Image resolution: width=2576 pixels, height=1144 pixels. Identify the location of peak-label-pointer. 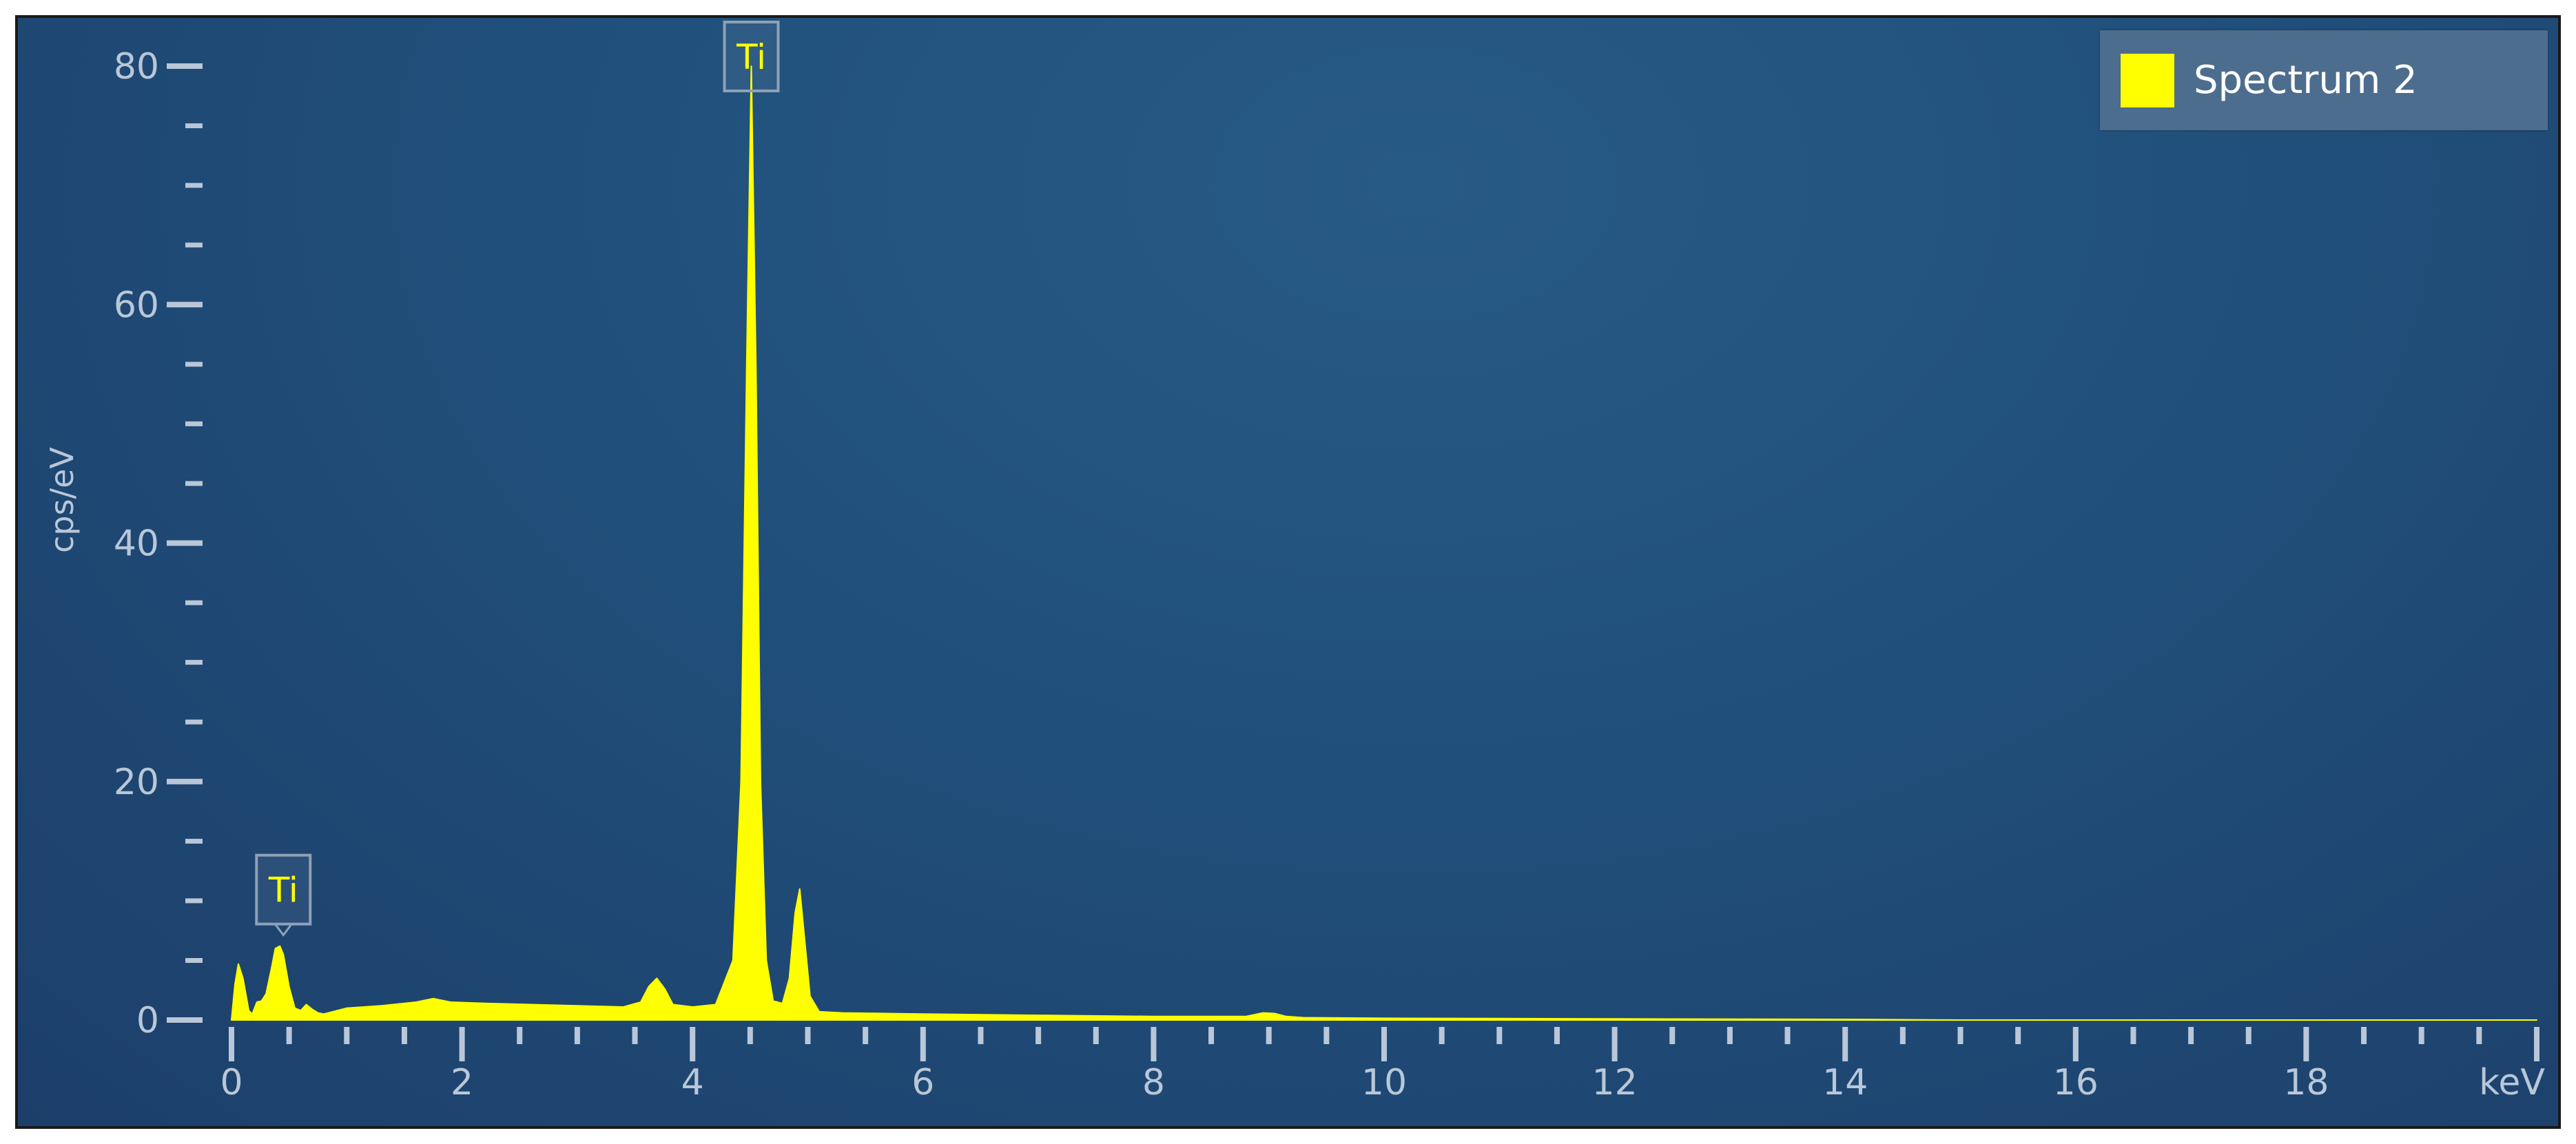
(283, 930).